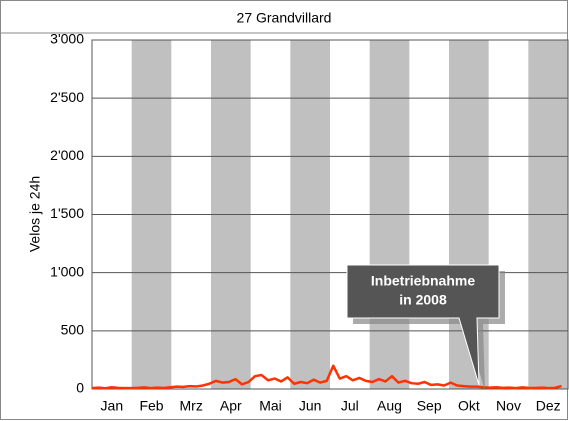 The width and height of the screenshot is (569, 421). I want to click on callout-box, so click(423, 325).